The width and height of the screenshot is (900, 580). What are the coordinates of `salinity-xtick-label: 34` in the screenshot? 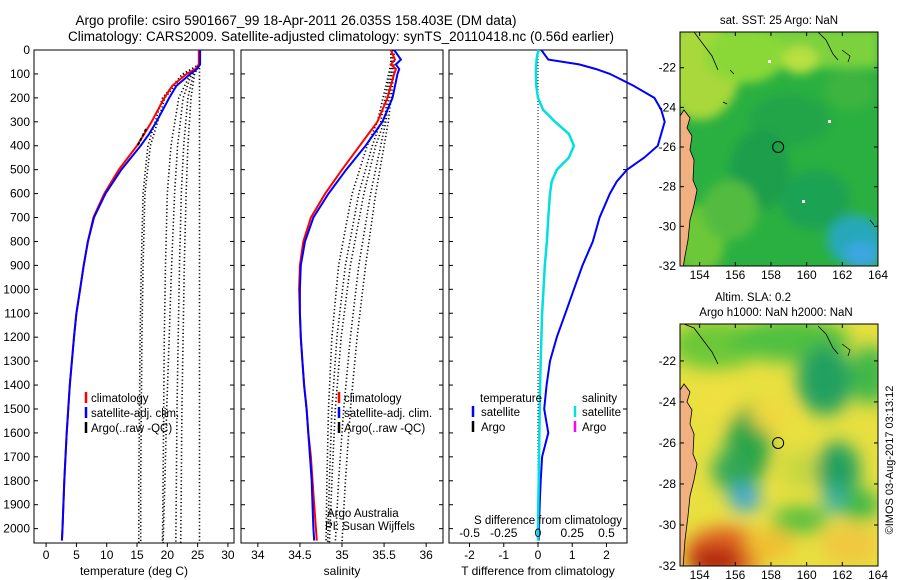 It's located at (258, 555).